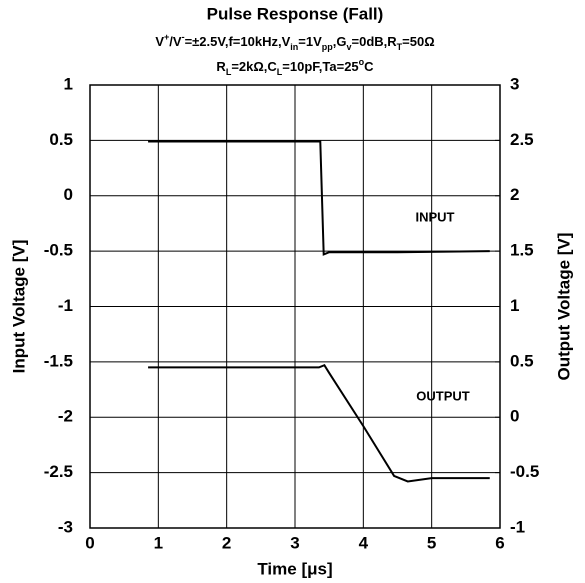 The image size is (585, 583). Describe the element at coordinates (65, 526) in the screenshot. I see `y-tick-label: -3` at that location.